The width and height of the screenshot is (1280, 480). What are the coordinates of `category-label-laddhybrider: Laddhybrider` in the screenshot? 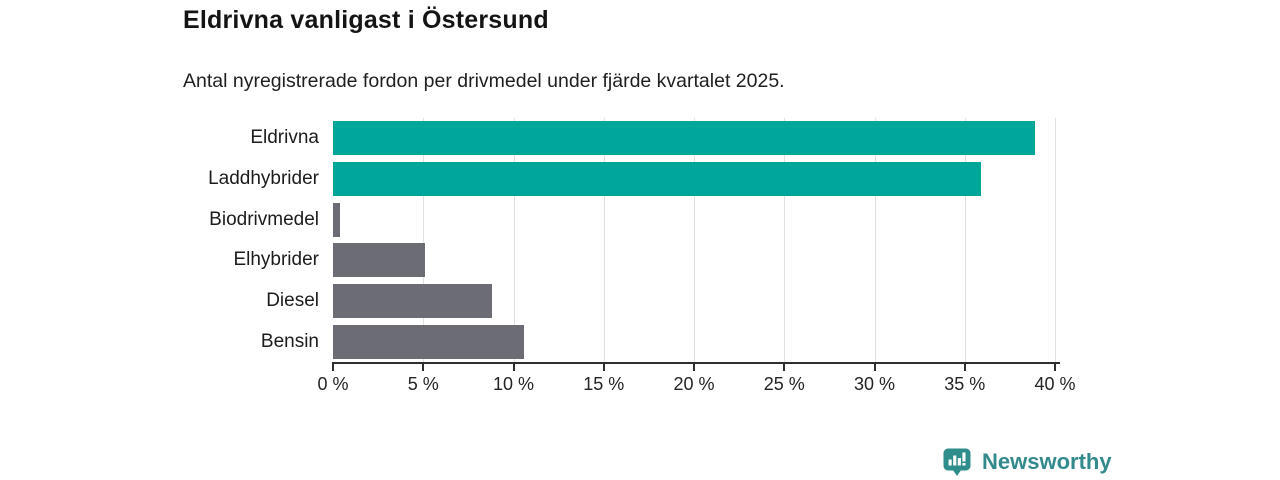 It's located at (263, 178).